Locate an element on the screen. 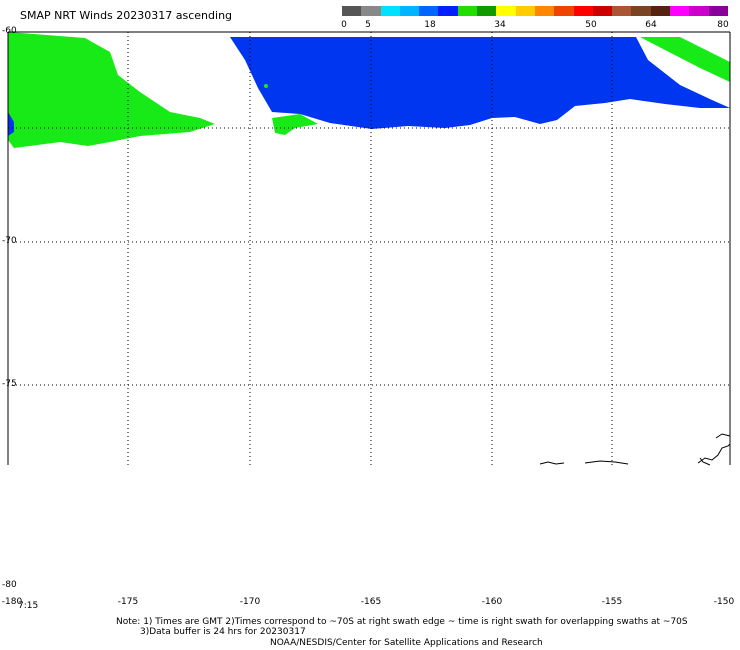 This screenshot has width=740, height=650. swath-time-label: 7:15 is located at coordinates (28, 606).